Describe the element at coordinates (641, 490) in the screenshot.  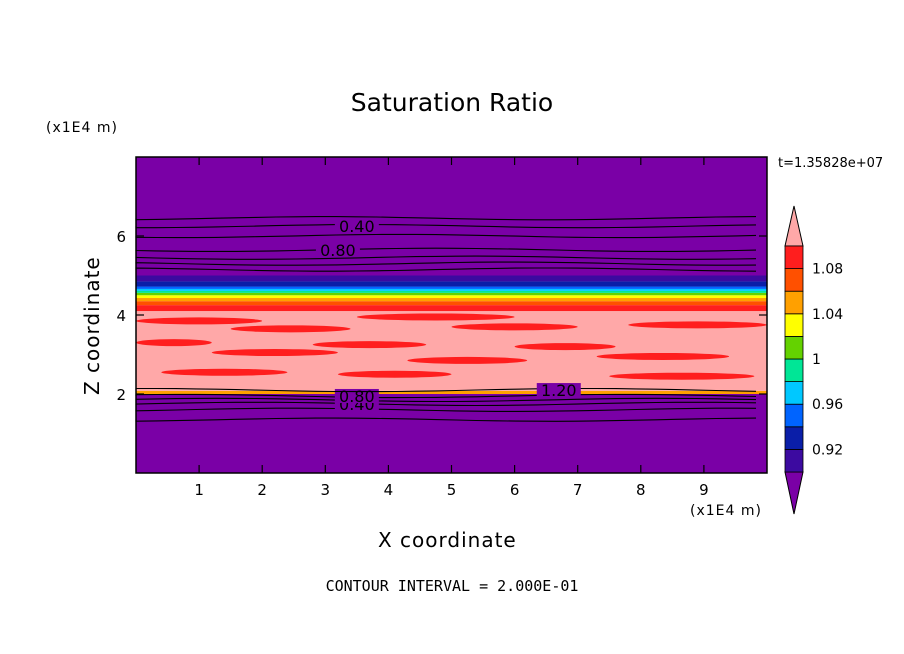
I see `x-tick-label-8: 8` at that location.